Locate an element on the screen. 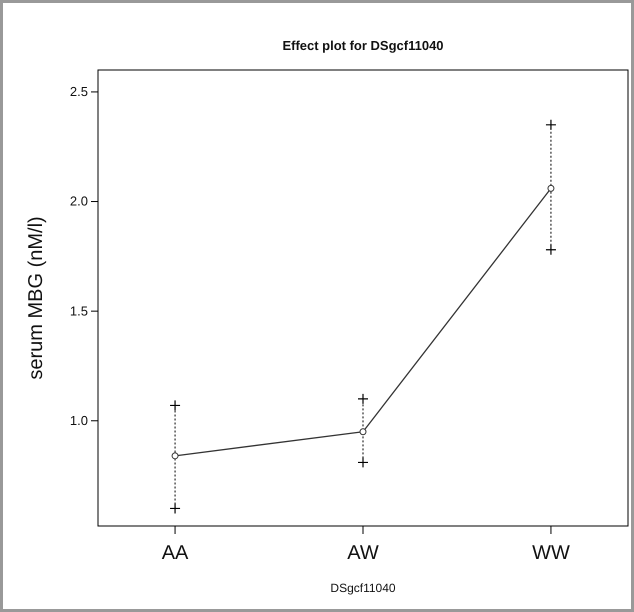 The height and width of the screenshot is (612, 634). y-tick-label: 2.0 is located at coordinates (79, 201).